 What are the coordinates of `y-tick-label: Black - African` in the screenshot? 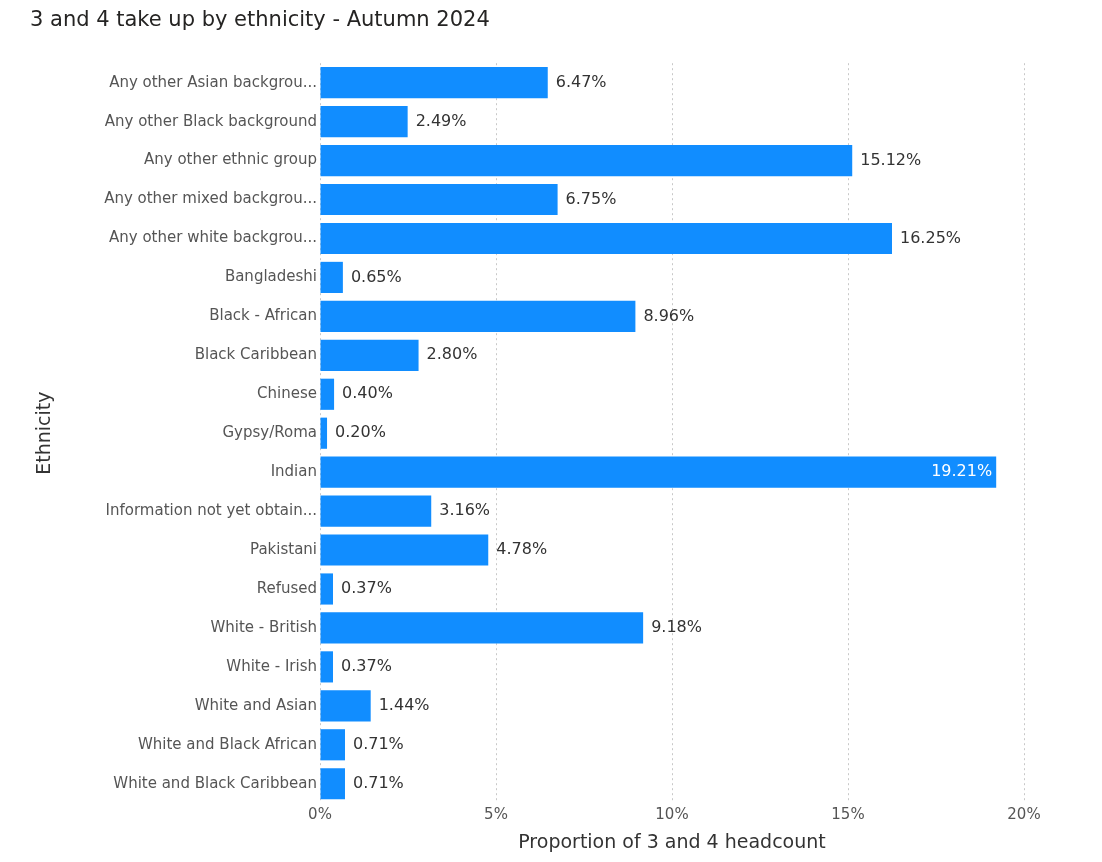 It's located at (263, 315).